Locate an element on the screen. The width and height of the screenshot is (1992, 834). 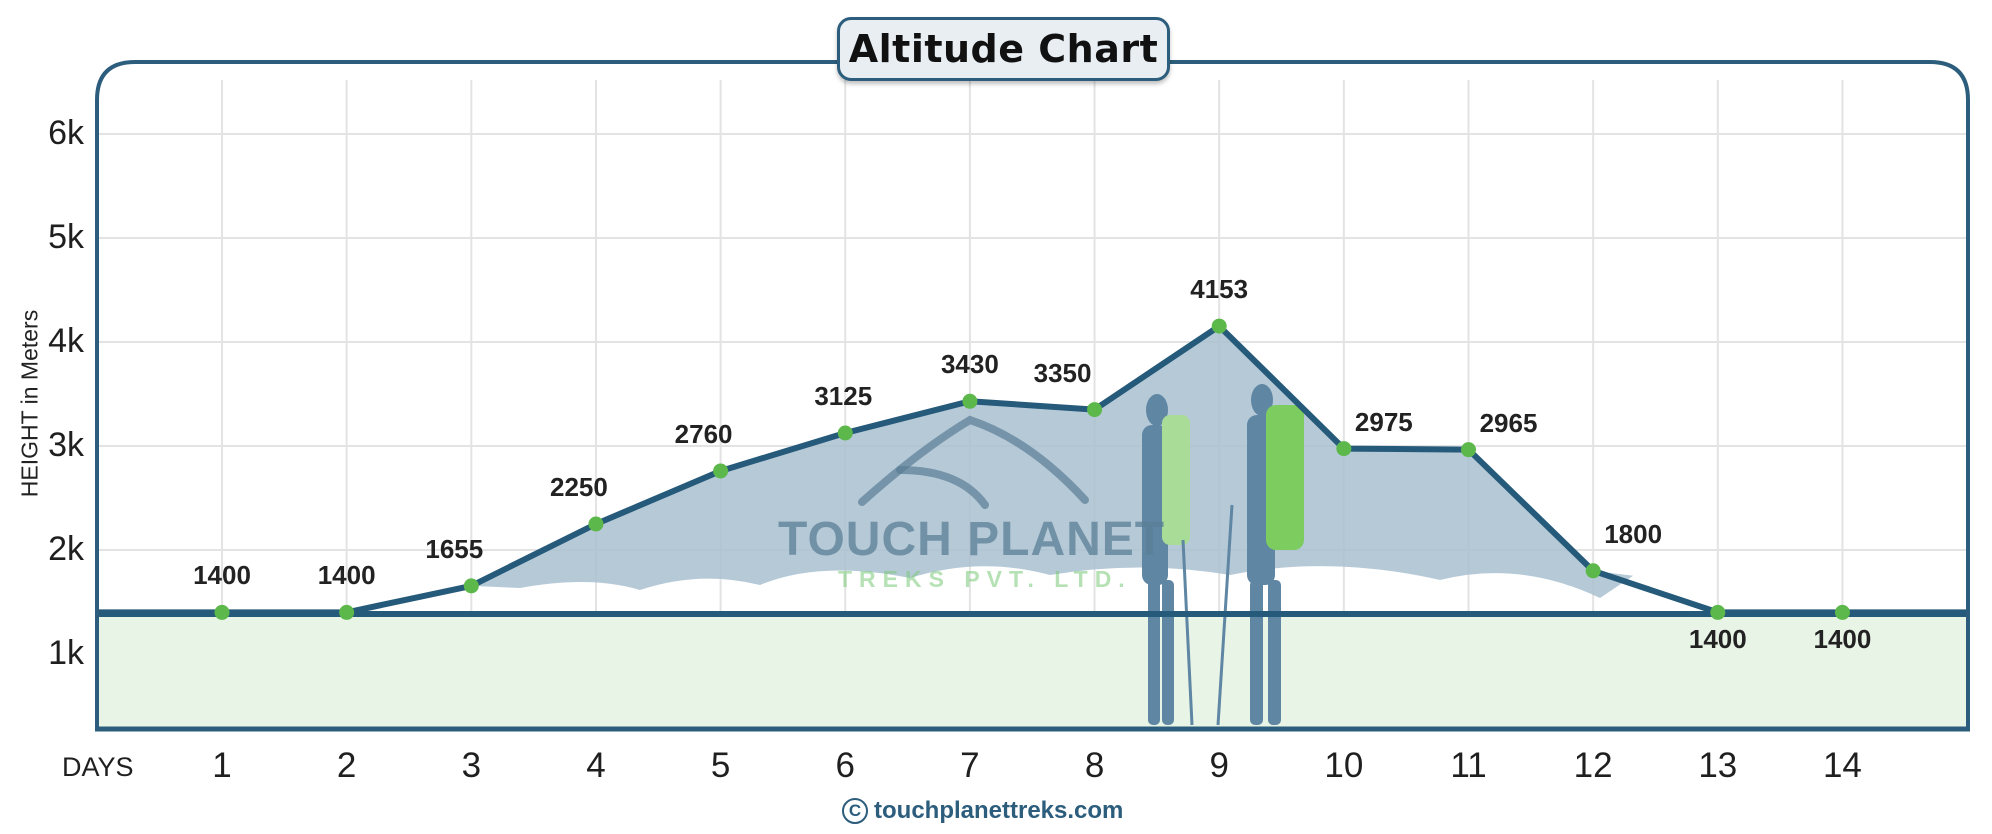
watermark-company: TOUCH PLANET is located at coordinates (972, 539).